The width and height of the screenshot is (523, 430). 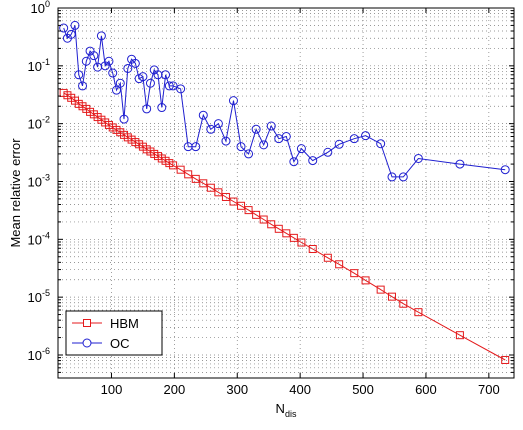 What do you see at coordinates (426, 389) in the screenshot?
I see `x-tick-label: 600` at bounding box center [426, 389].